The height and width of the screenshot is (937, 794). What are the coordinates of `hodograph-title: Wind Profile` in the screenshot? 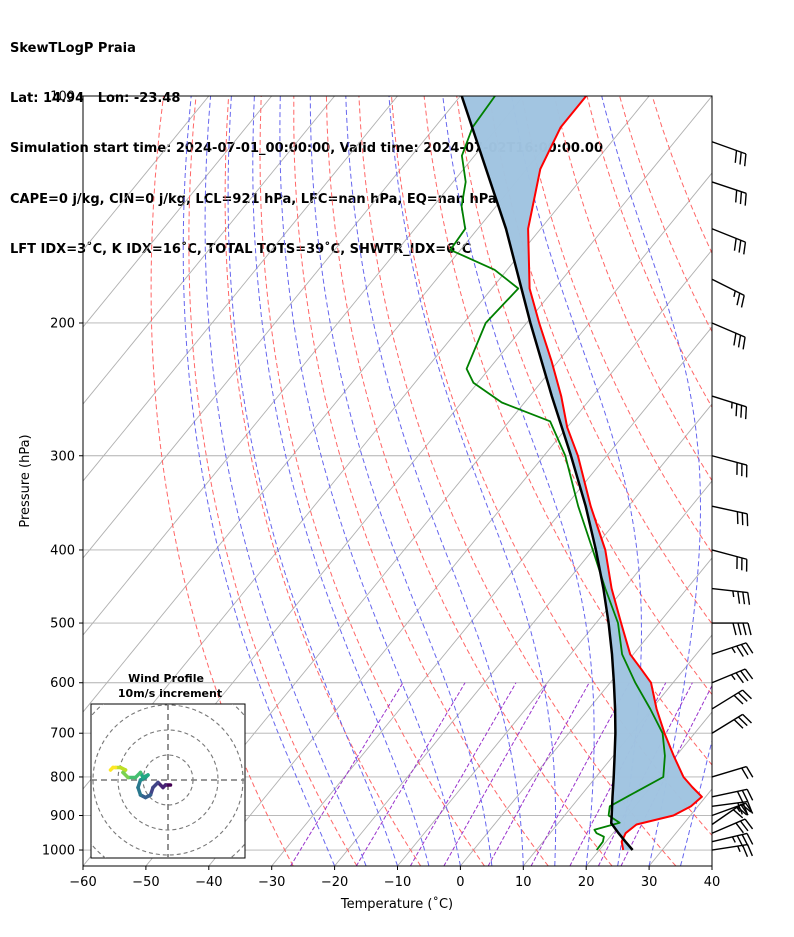 It's located at (166, 678).